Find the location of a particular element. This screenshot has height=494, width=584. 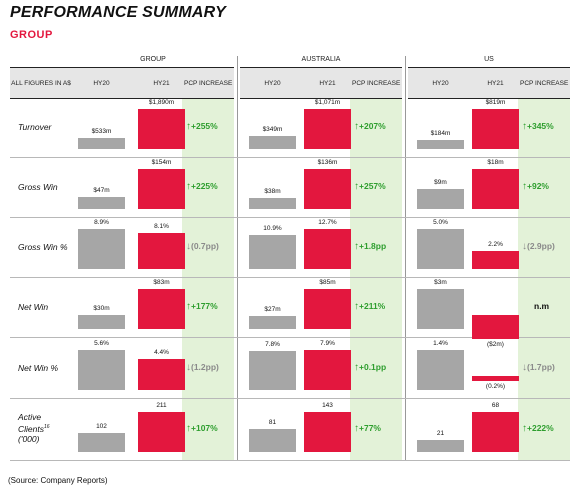

pcp-text: +345% is located at coordinates (540, 126).